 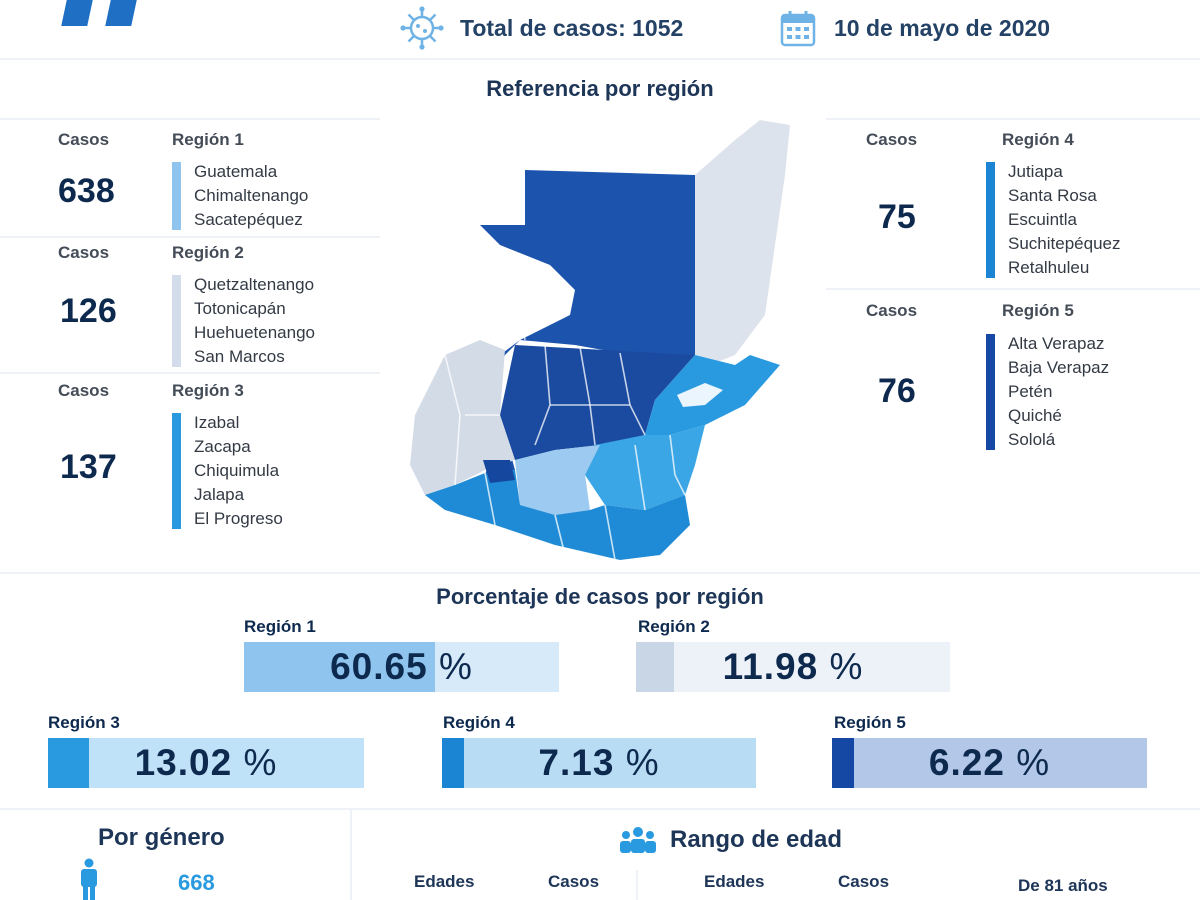 I want to click on age-col-edades-2: Edades, so click(x=734, y=881).